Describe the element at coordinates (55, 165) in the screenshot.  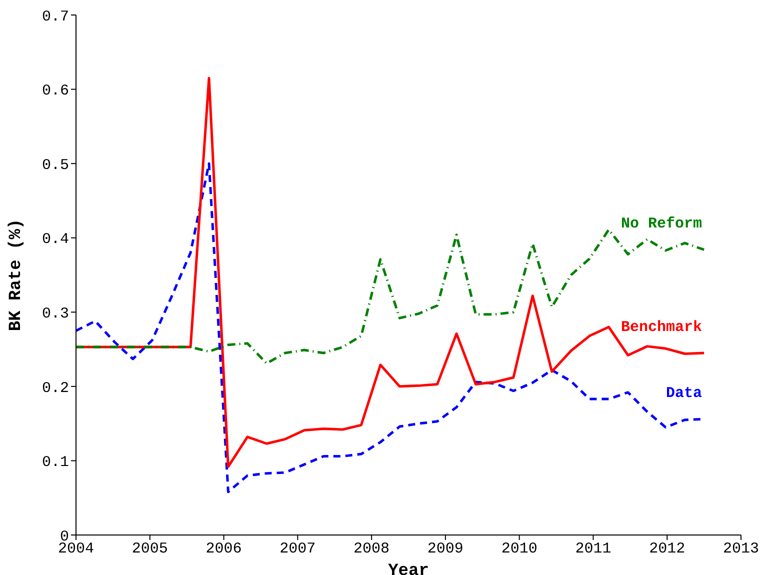
I see `y-tick-label: 0.5` at that location.